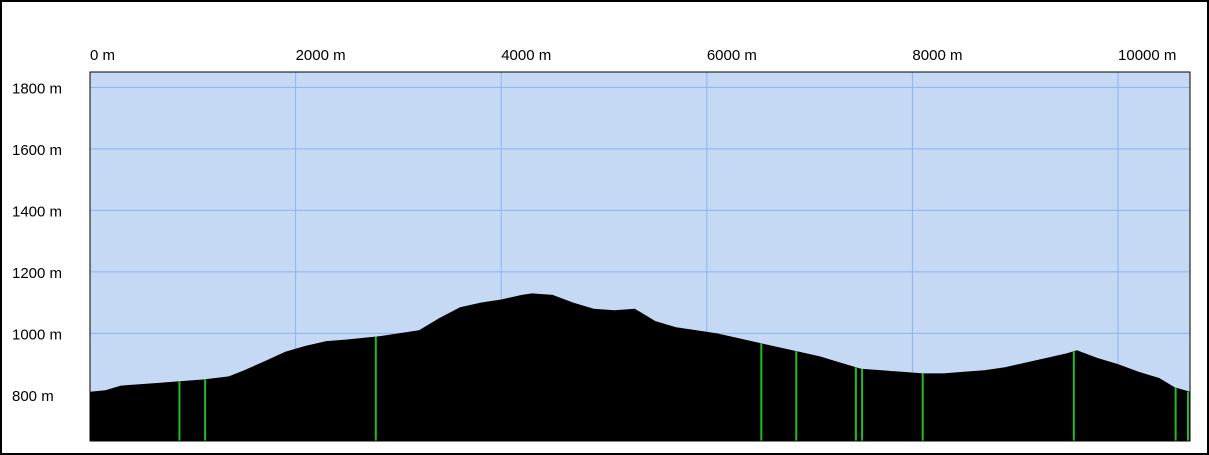 This screenshot has width=1209, height=455. I want to click on x-tick-label: 0 m, so click(102, 55).